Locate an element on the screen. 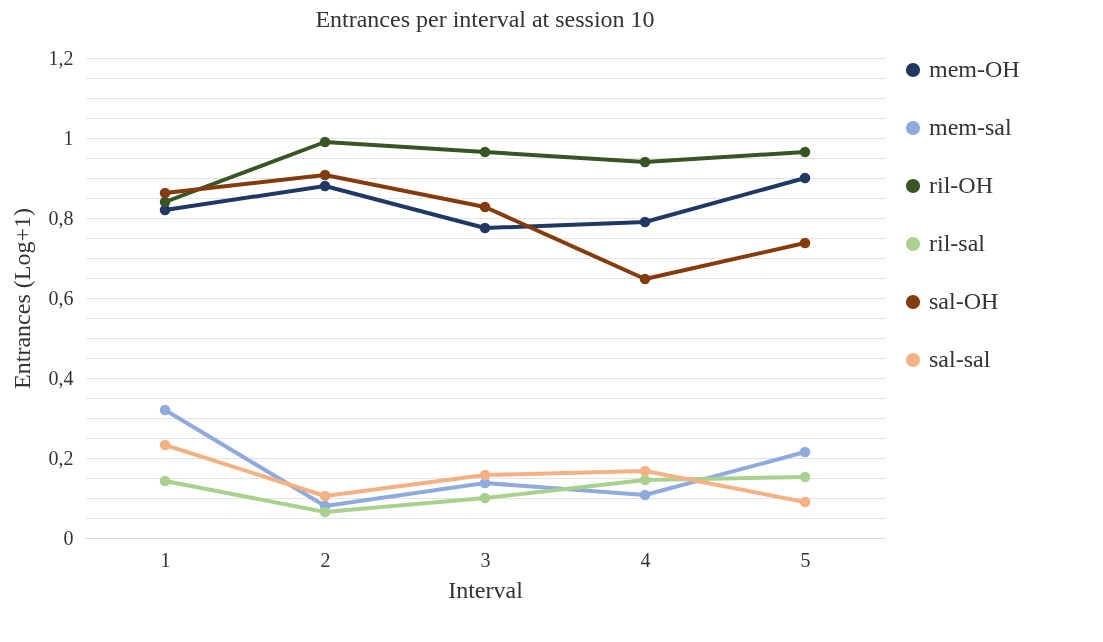 The height and width of the screenshot is (642, 1103). y-tick-label: 1 is located at coordinates (68, 137).